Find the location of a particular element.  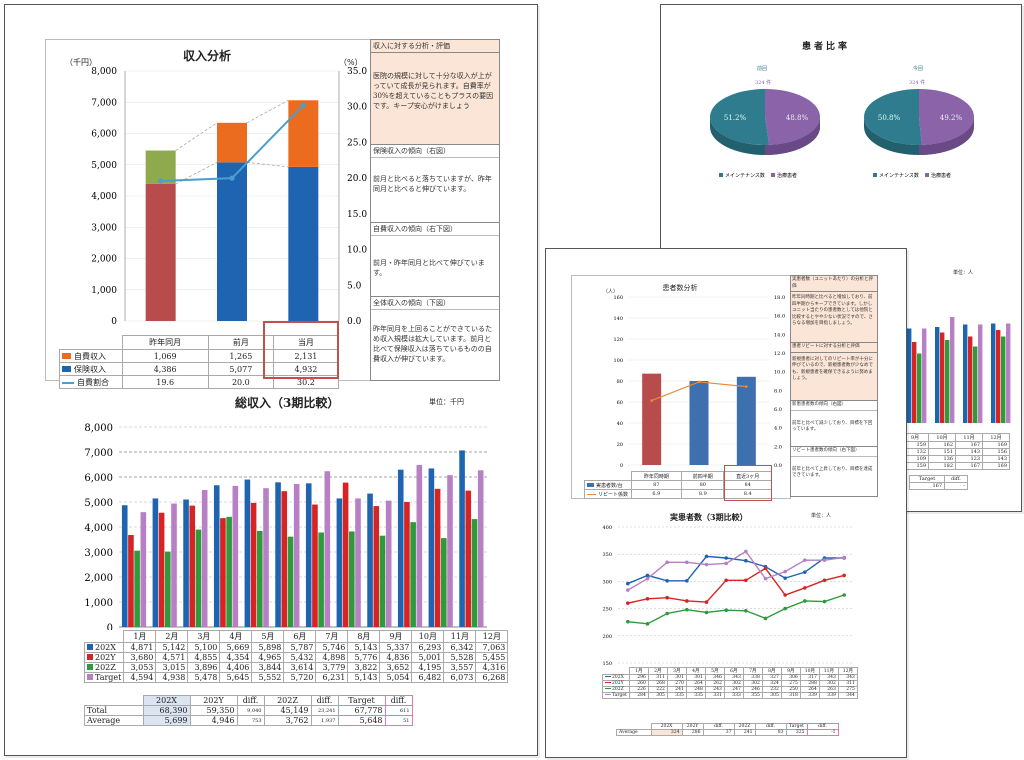

repeat-point is located at coordinates (651, 400).